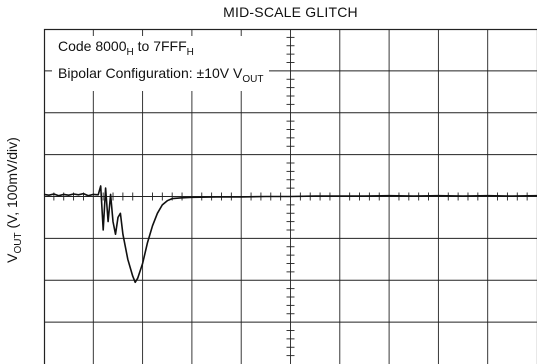 Image resolution: width=537 pixels, height=364 pixels. I want to click on annotation-line-code: Code 8000H to 7FFFH, so click(160, 49).